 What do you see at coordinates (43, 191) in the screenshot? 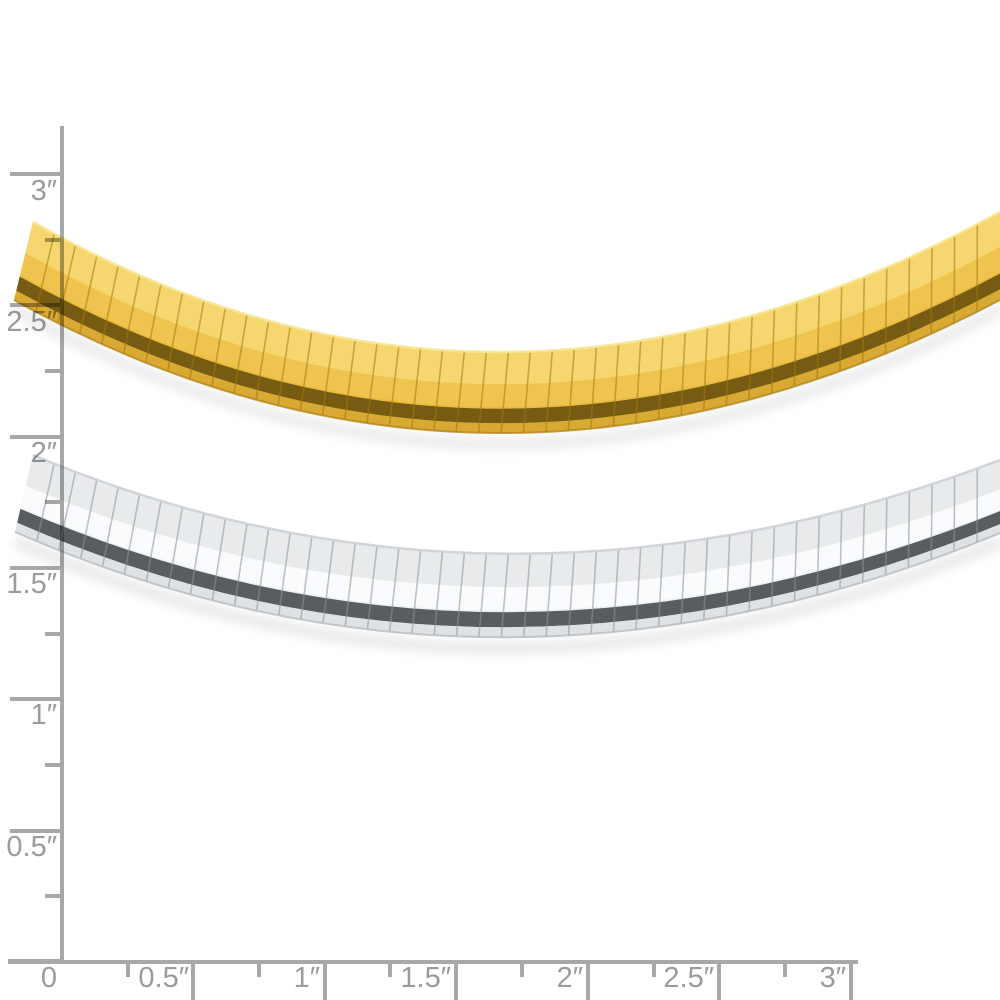
I see `ruler-label-v-3in: 3″` at bounding box center [43, 191].